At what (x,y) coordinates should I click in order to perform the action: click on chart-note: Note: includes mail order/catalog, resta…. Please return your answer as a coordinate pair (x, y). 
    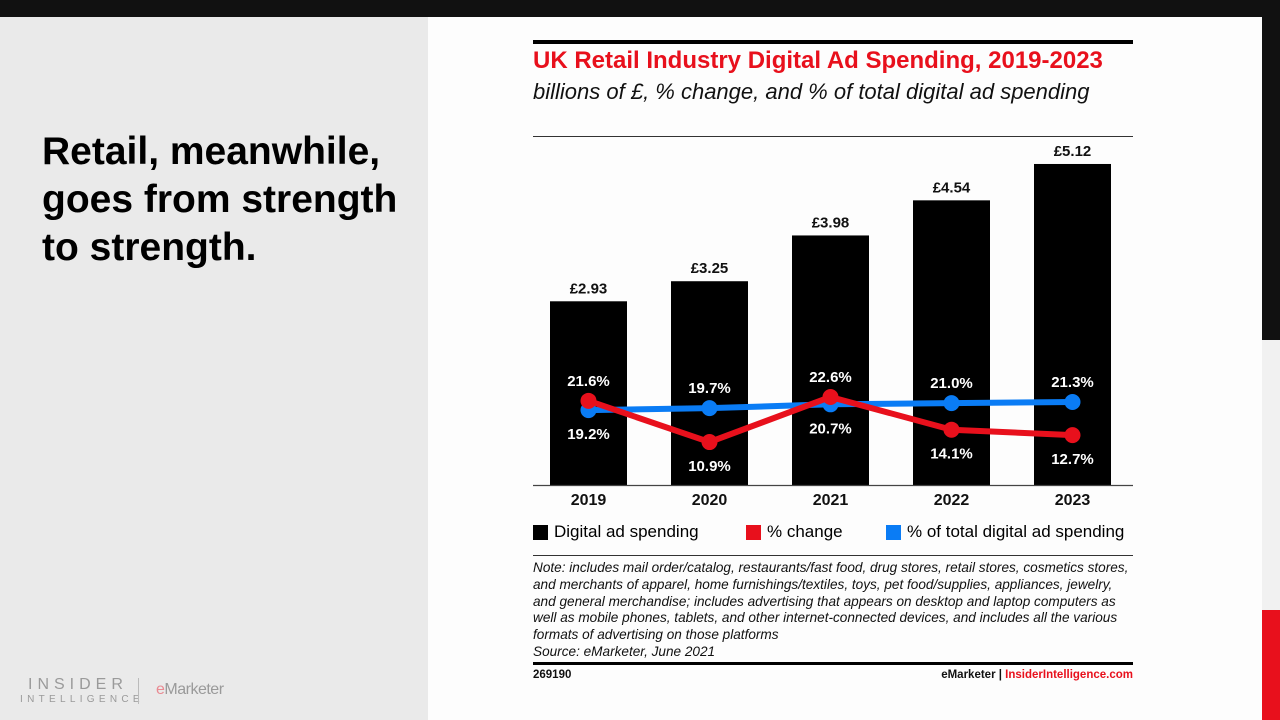
    Looking at the image, I should click on (833, 610).